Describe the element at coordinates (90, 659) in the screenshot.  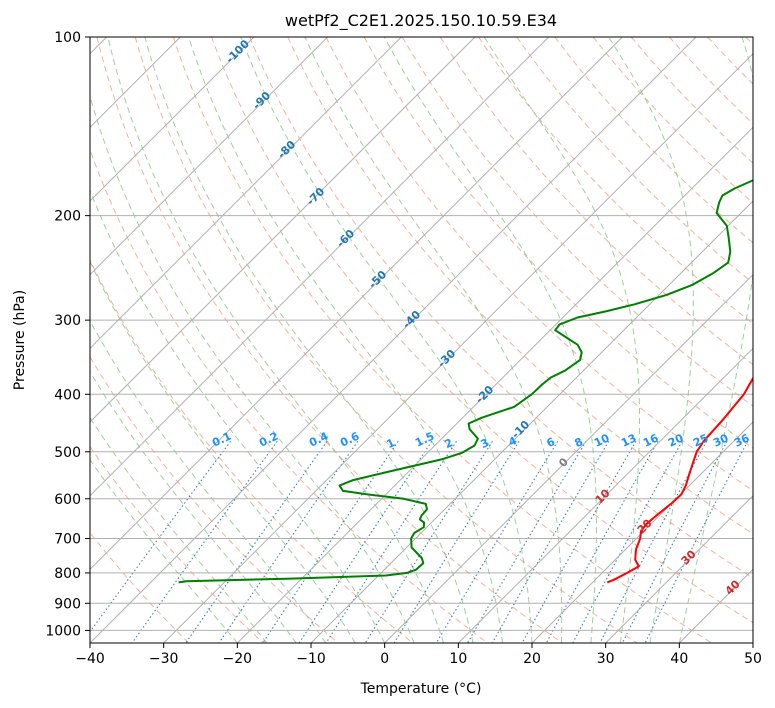
I see `x-tick-label: −40` at that location.